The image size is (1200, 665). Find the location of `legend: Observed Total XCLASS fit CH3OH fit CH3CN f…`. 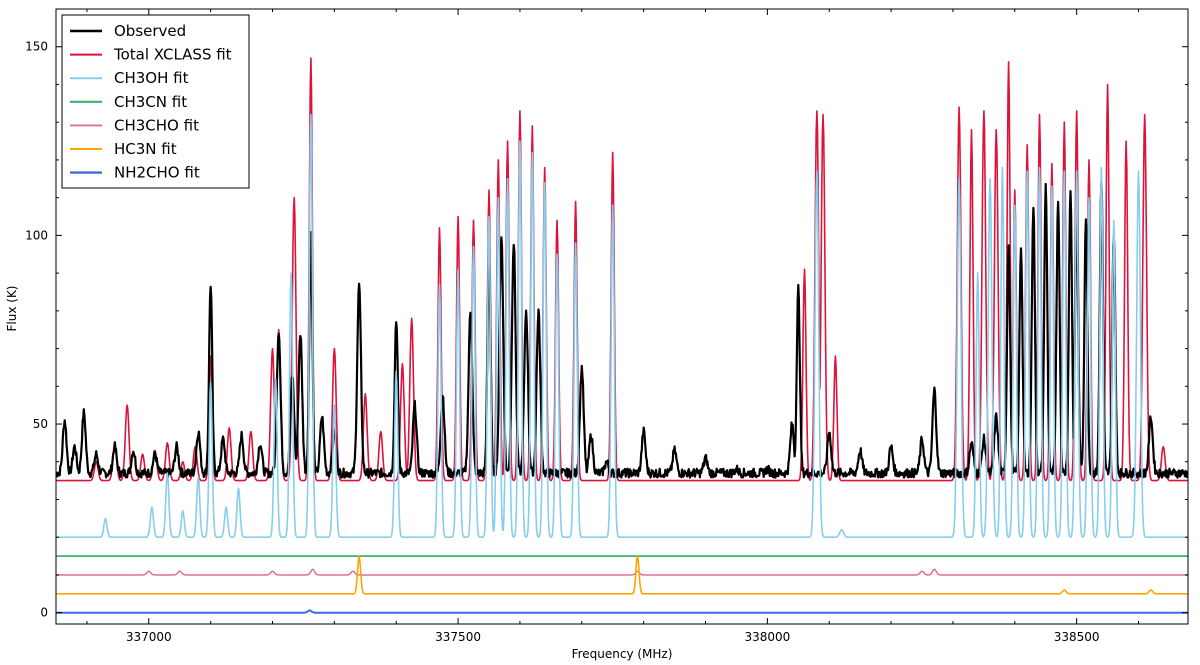

legend: Observed Total XCLASS fit CH3OH fit CH3CN f… is located at coordinates (155, 101).